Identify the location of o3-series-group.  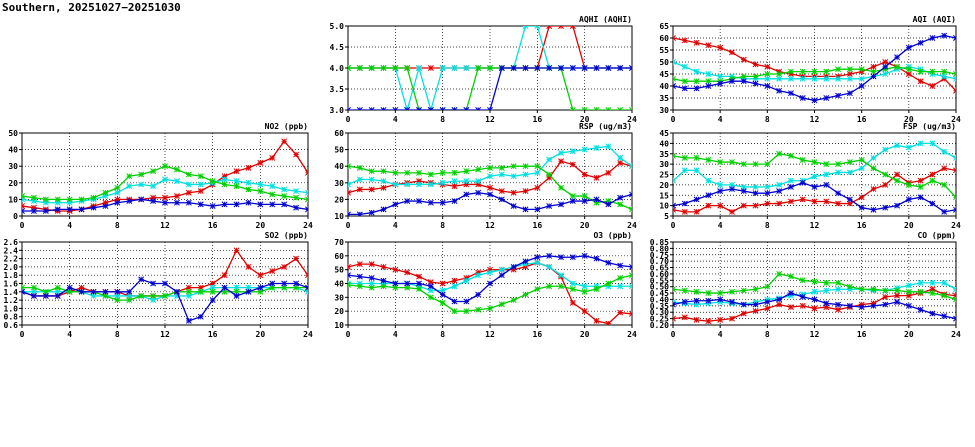
(490, 288).